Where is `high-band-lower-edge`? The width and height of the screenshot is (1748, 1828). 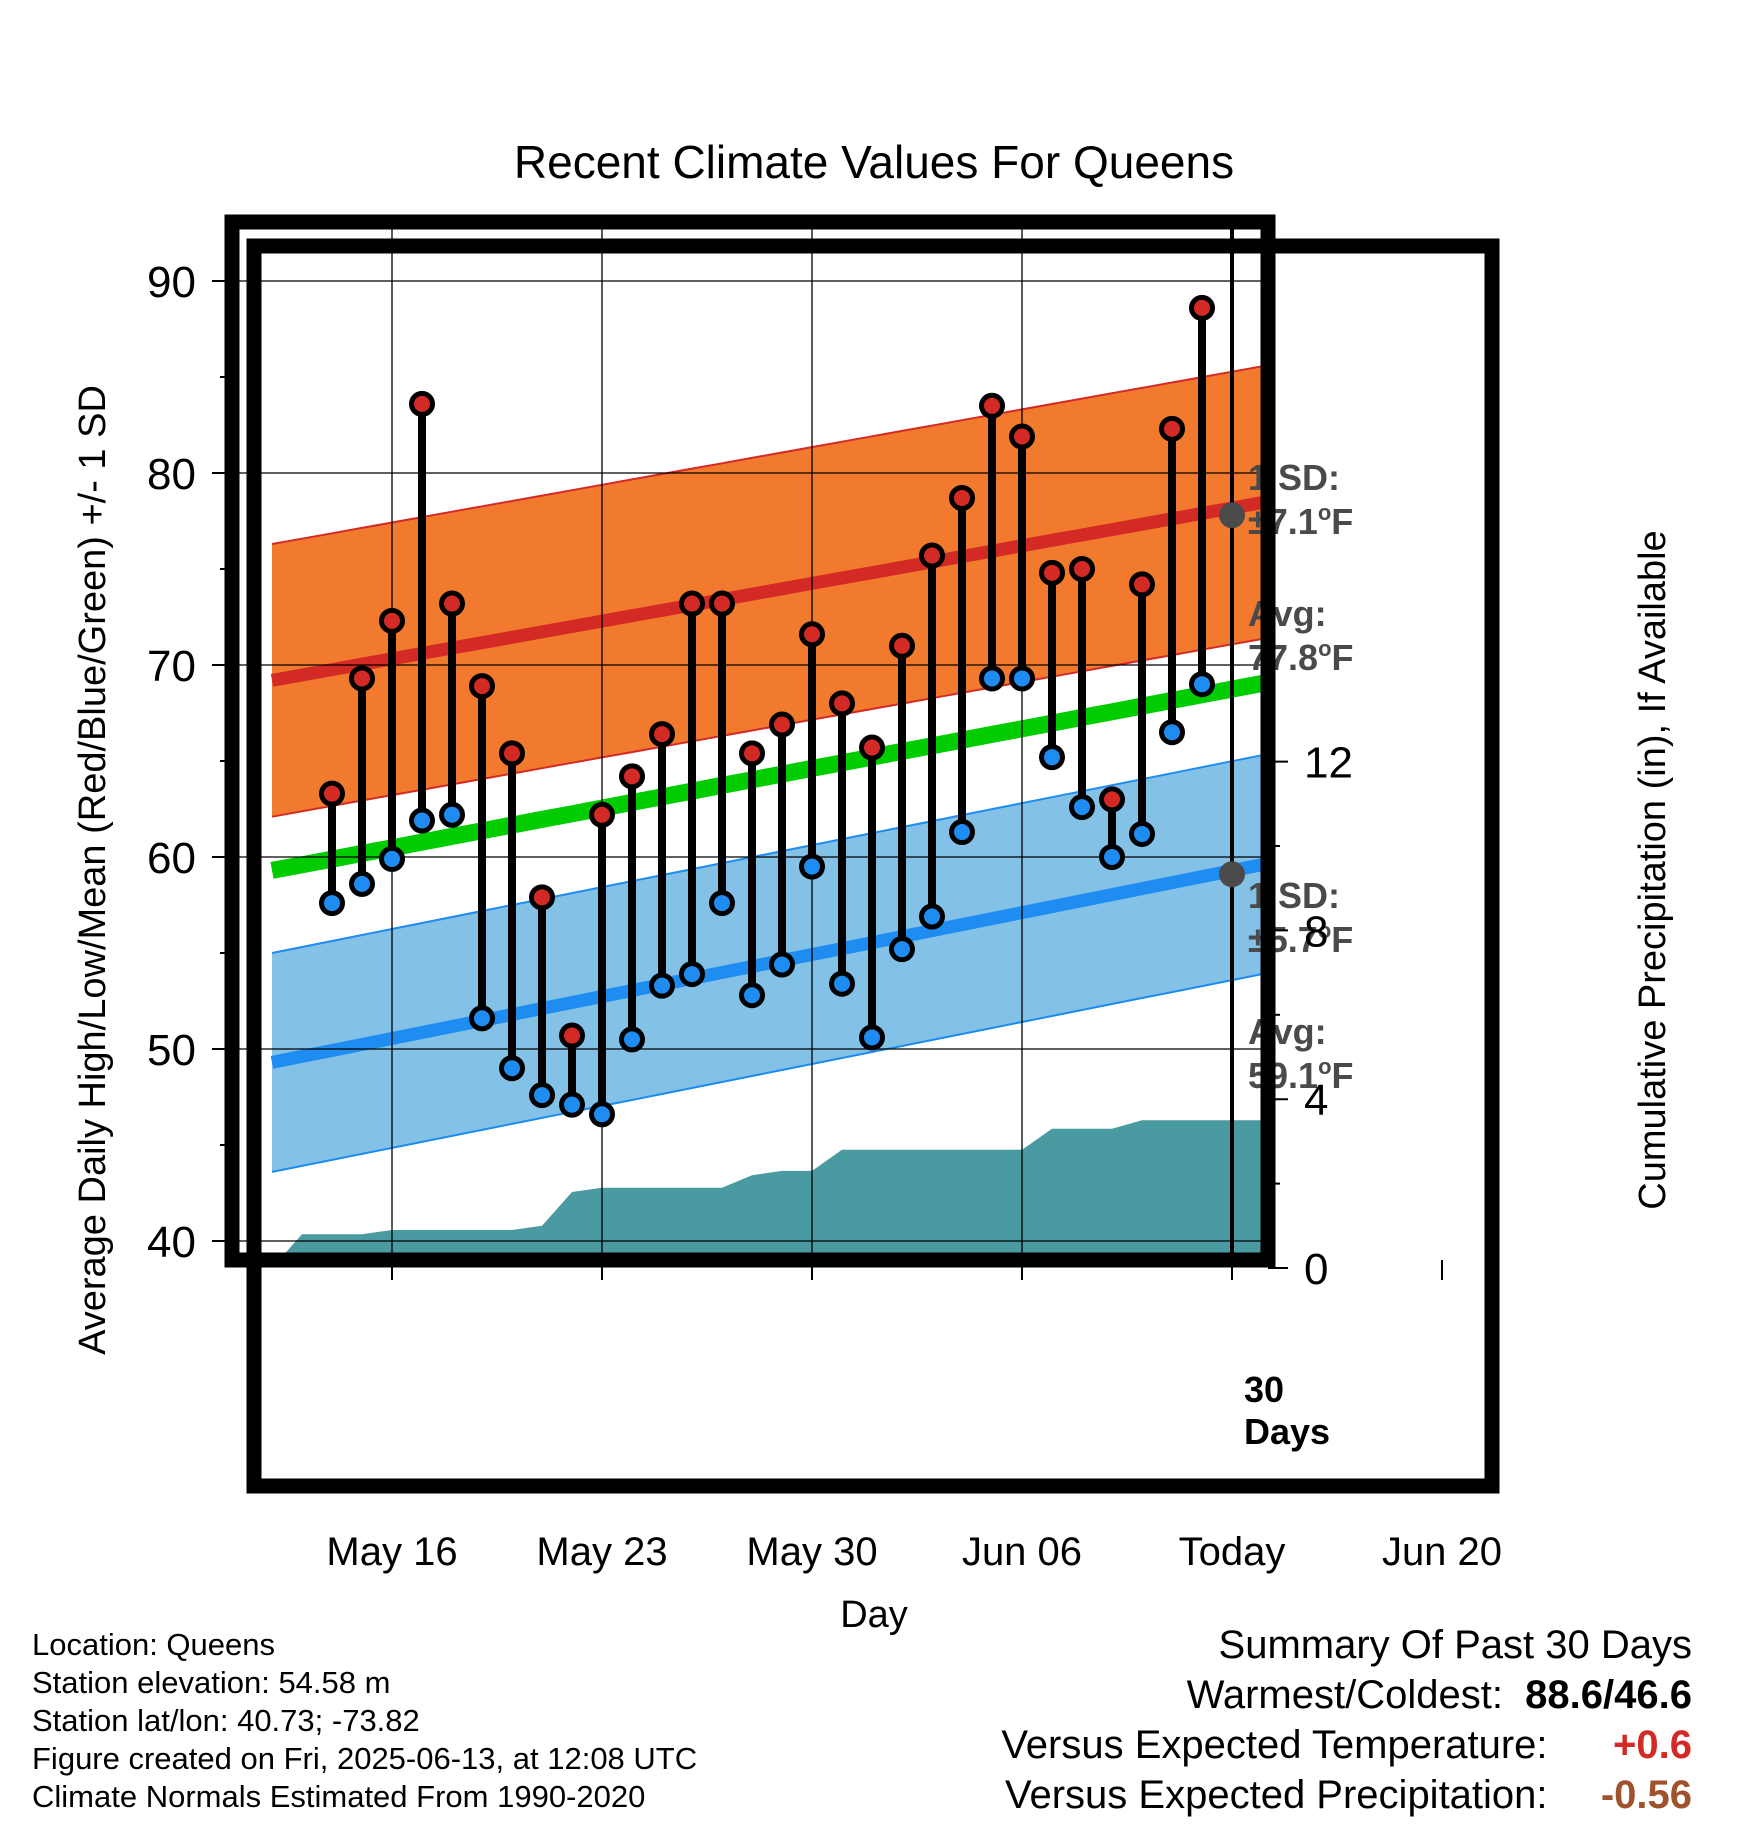
high-band-lower-edge is located at coordinates (769, 727).